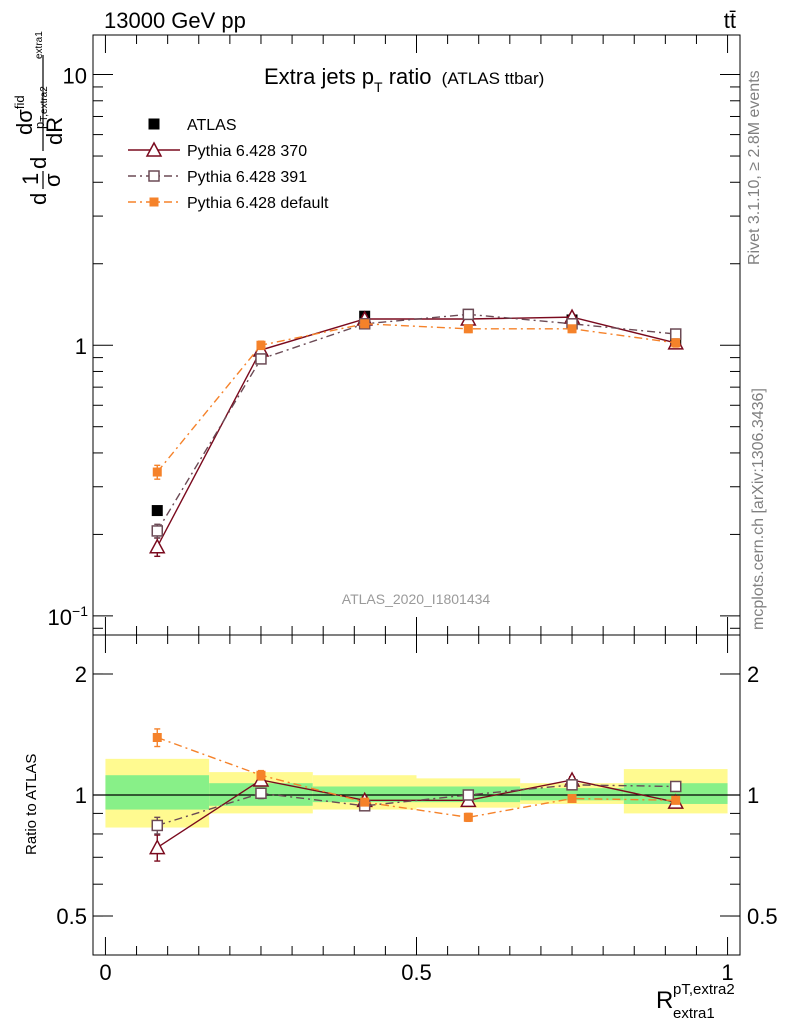 Image resolution: width=786 pixels, height=1024 pixels. What do you see at coordinates (404, 79) in the screenshot?
I see `main-title: Extra jets pT ratio (ATLAS ttbar)` at bounding box center [404, 79].